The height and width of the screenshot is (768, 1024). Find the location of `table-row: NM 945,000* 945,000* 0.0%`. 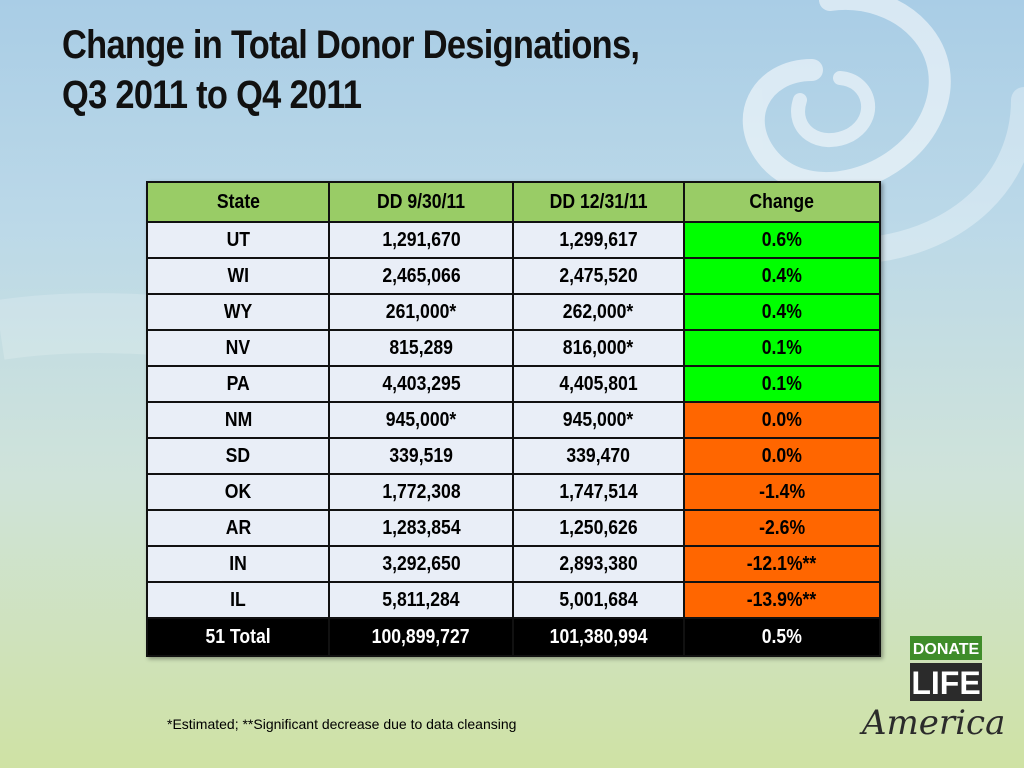

table-row: NM 945,000* 945,000* 0.0% is located at coordinates (513, 420).